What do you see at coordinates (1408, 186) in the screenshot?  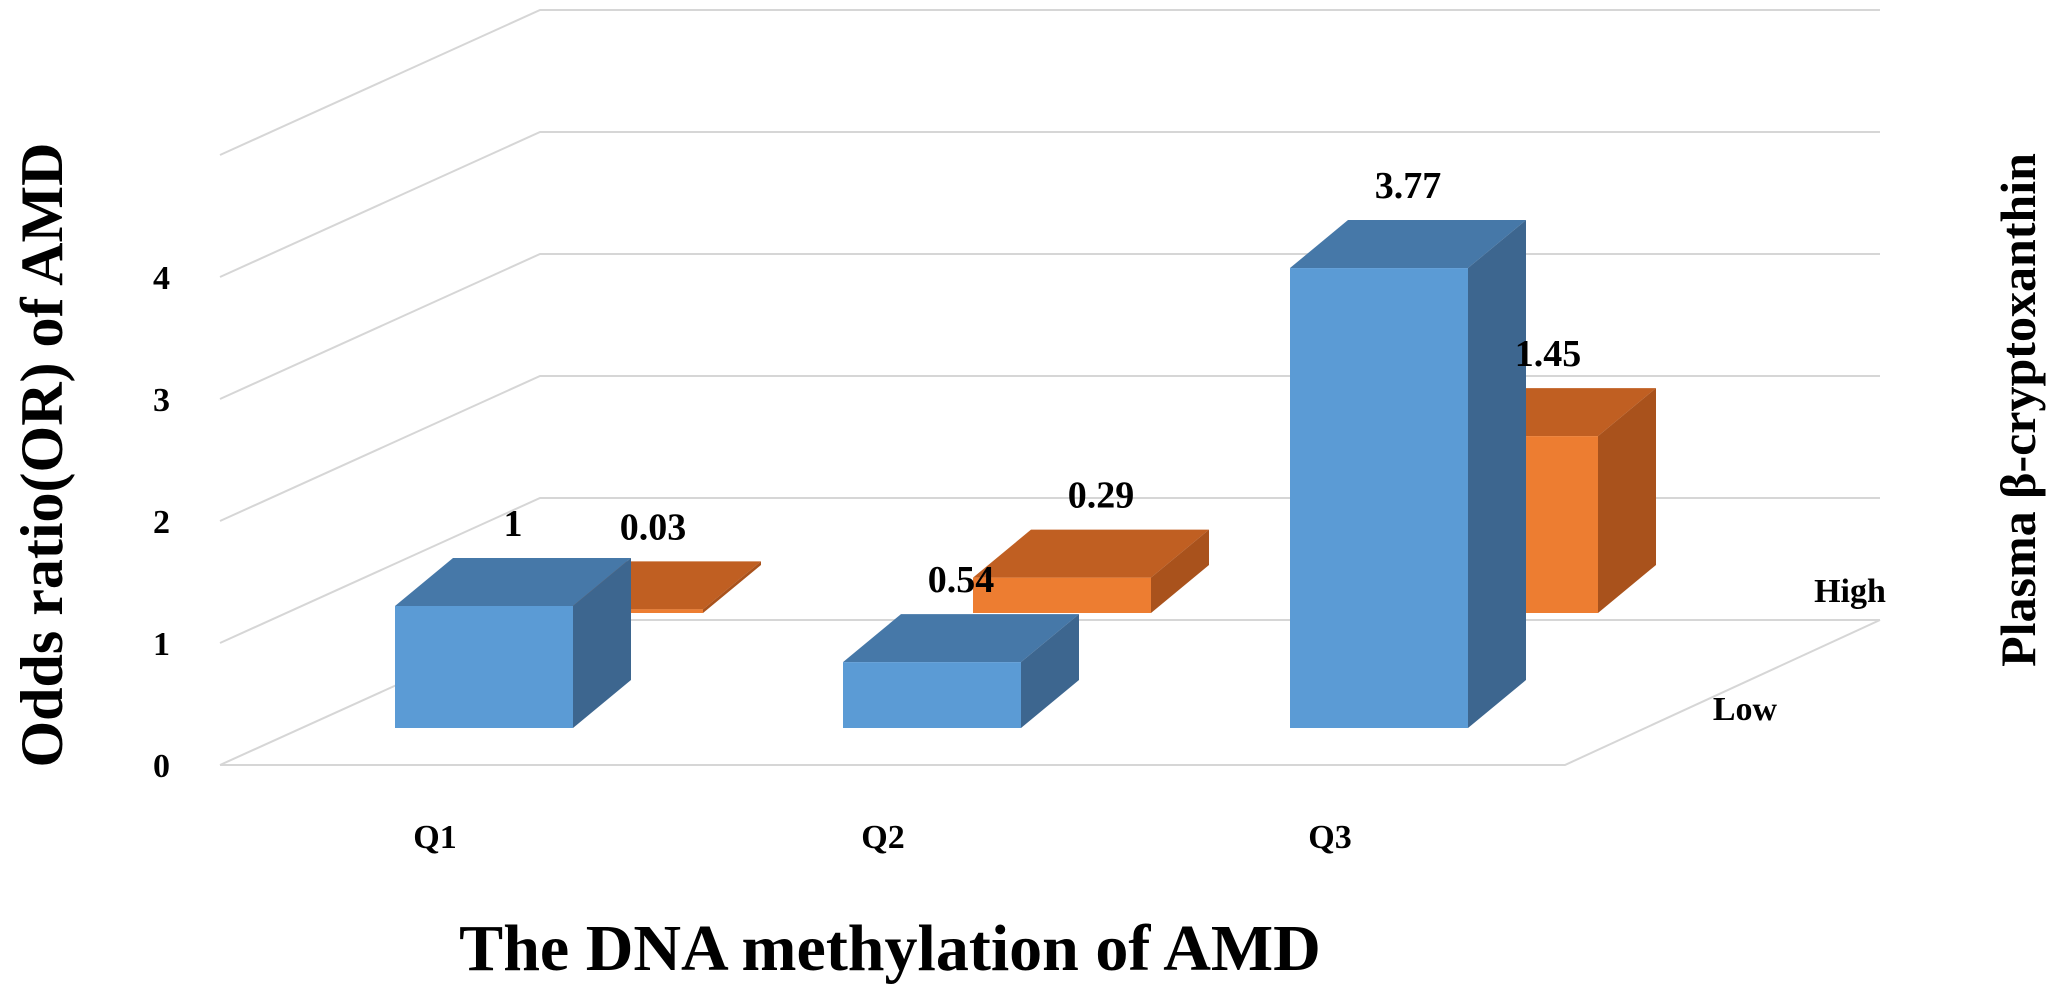 I see `data-label: 3.77` at bounding box center [1408, 186].